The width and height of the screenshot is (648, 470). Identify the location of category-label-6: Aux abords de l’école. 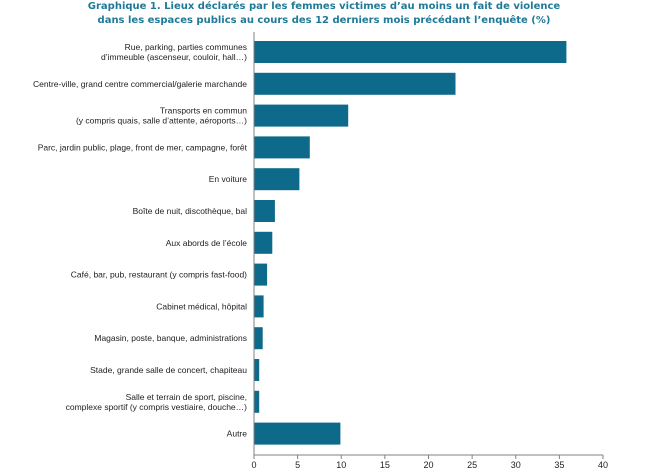
(207, 243).